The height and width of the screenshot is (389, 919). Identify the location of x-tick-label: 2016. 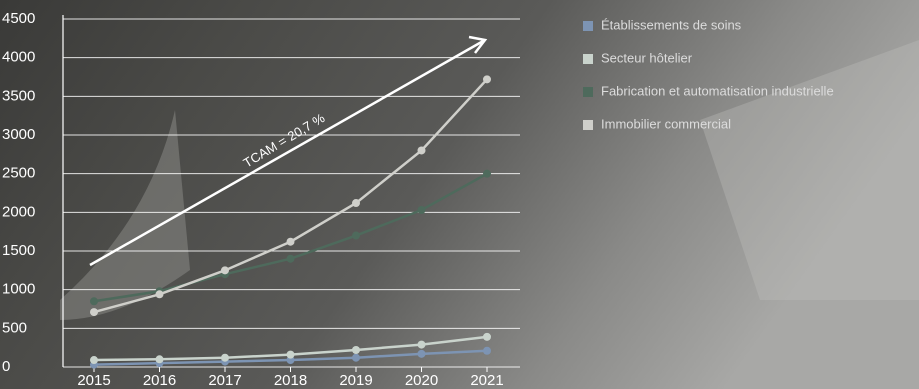
(159, 380).